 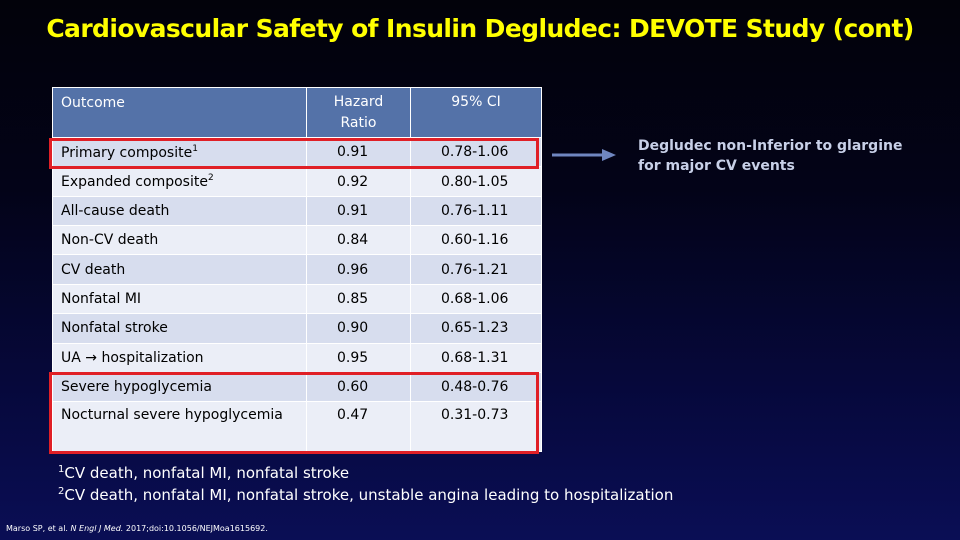 I want to click on hazard-ratio-cell: 0.95, so click(x=358, y=357).